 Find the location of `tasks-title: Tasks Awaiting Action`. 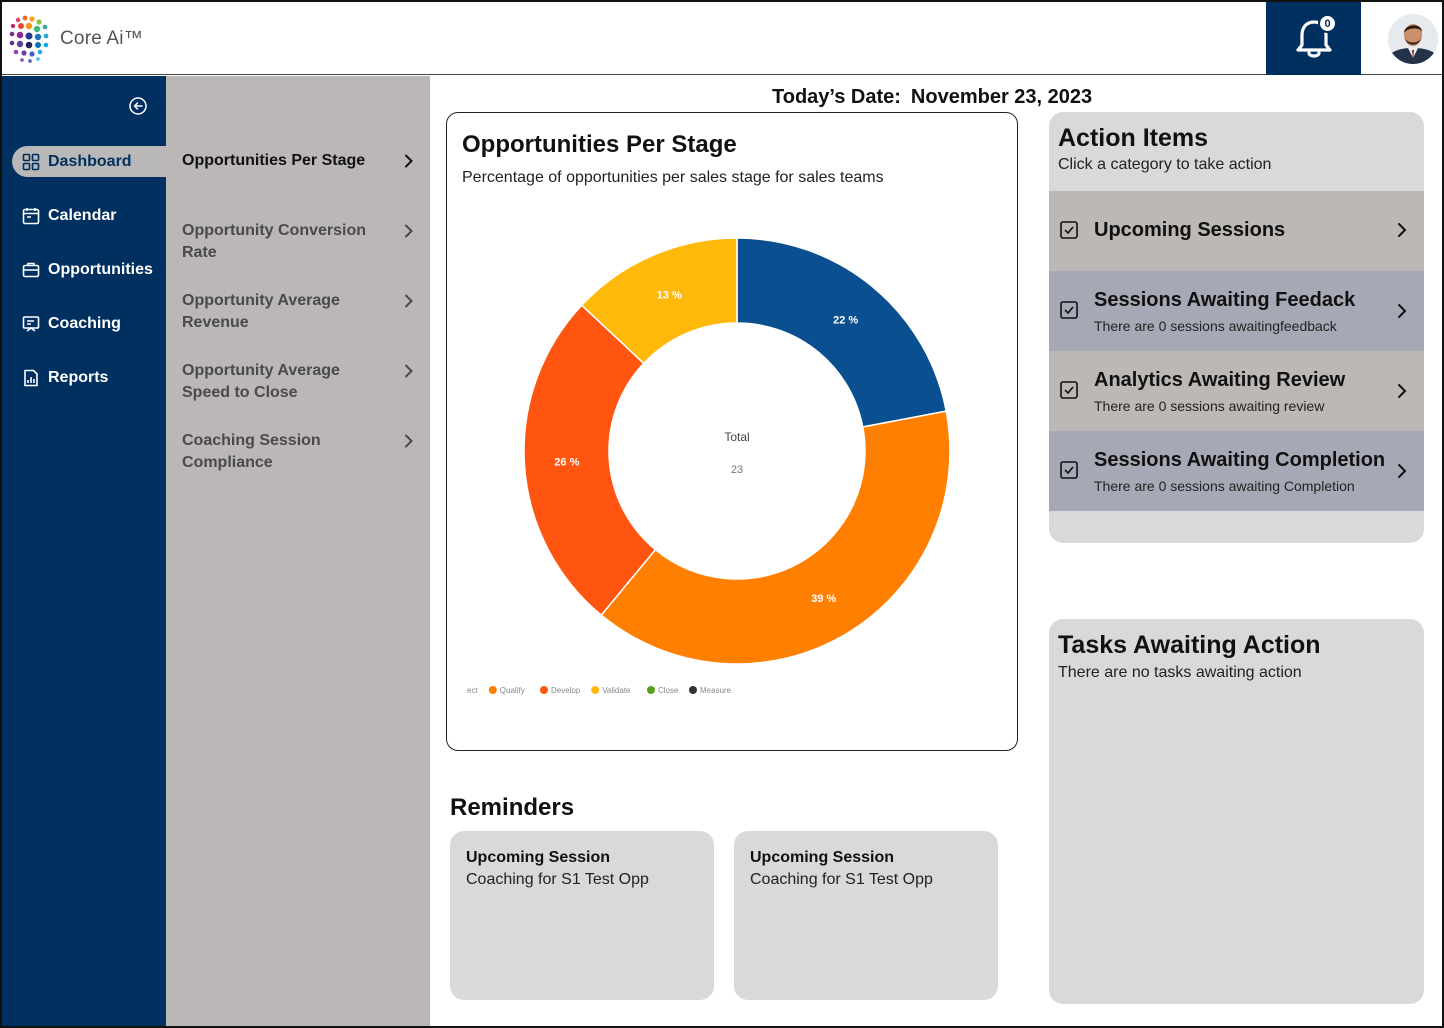

tasks-title: Tasks Awaiting Action is located at coordinates (1189, 645).